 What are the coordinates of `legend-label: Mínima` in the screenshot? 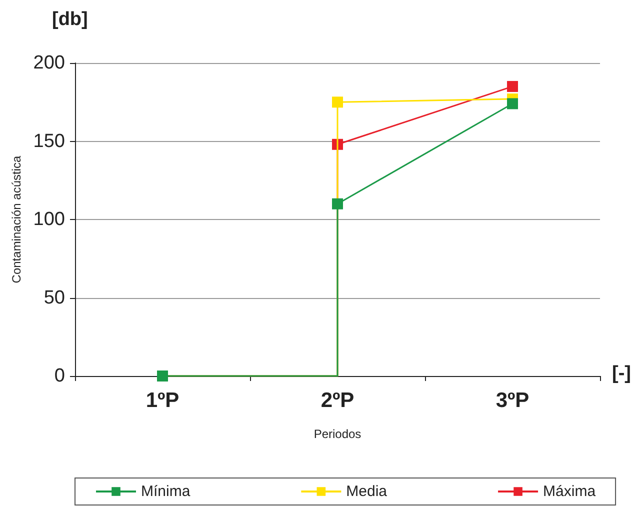 It's located at (166, 491).